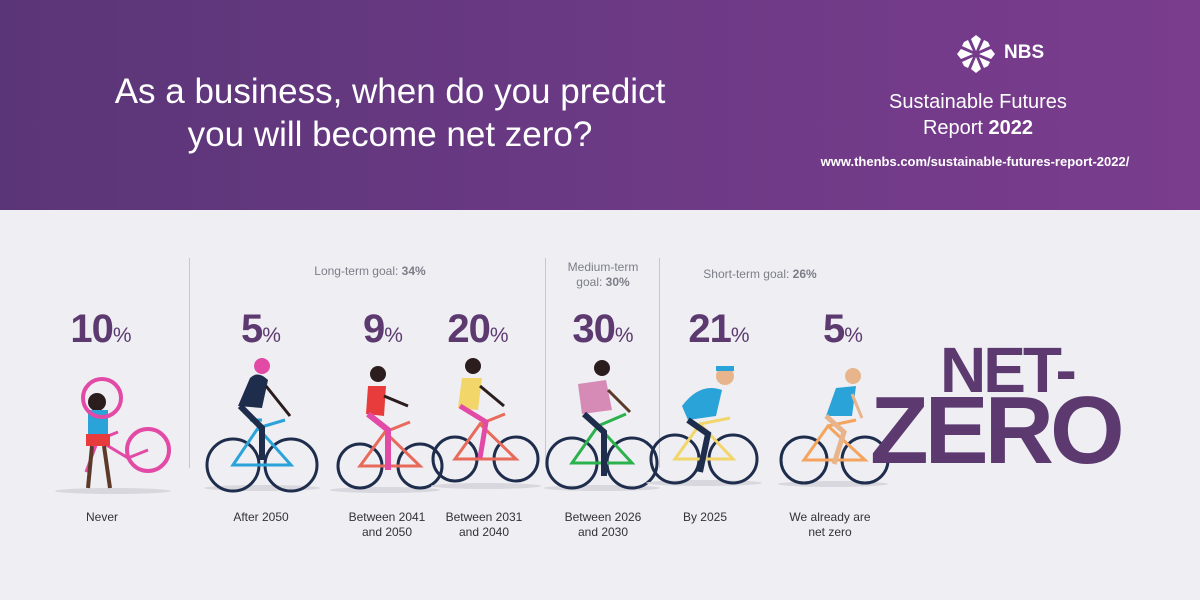 Image resolution: width=1200 pixels, height=600 pixels. What do you see at coordinates (91, 329) in the screenshot?
I see `pct-value: 10` at bounding box center [91, 329].